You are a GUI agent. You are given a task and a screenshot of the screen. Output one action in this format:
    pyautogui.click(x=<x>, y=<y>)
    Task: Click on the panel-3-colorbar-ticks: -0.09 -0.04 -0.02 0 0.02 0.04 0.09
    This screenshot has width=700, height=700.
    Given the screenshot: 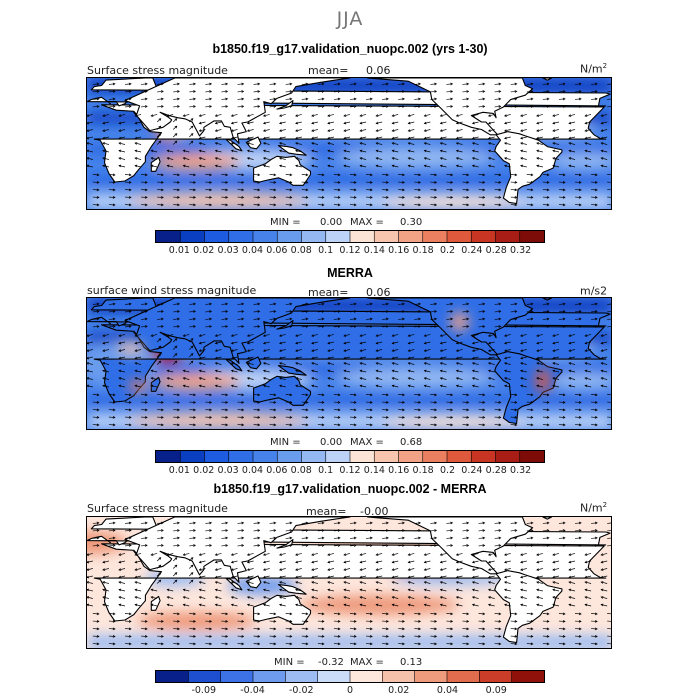 What is the action you would take?
    pyautogui.click(x=350, y=691)
    